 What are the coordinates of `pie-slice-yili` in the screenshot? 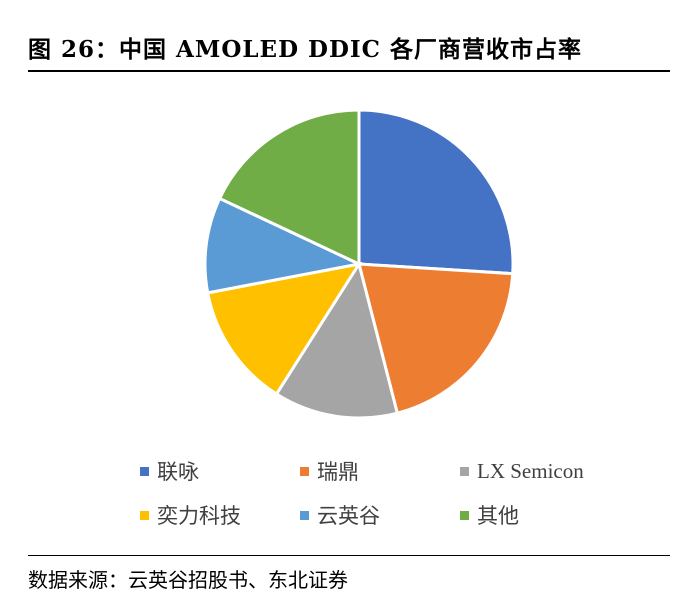 It's located at (284, 329).